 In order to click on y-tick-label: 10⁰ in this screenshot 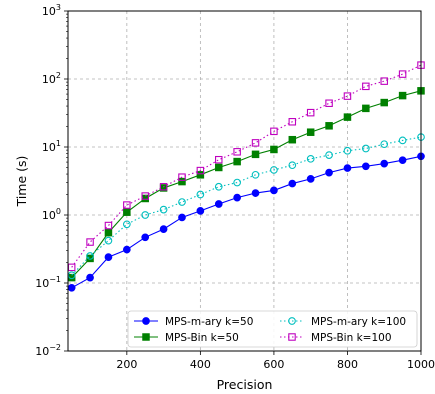, I will do `click(51, 214)`.